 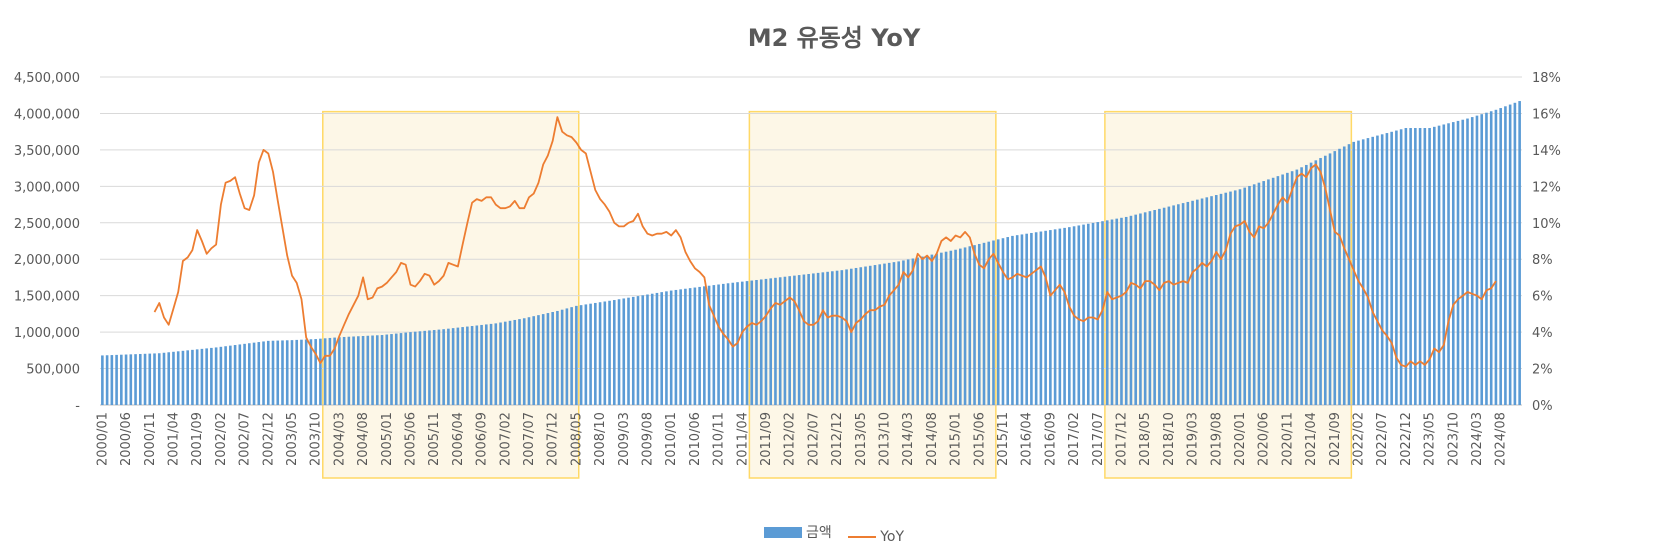 I want to click on x-tick-label: 2021/09, so click(x=1335, y=439).